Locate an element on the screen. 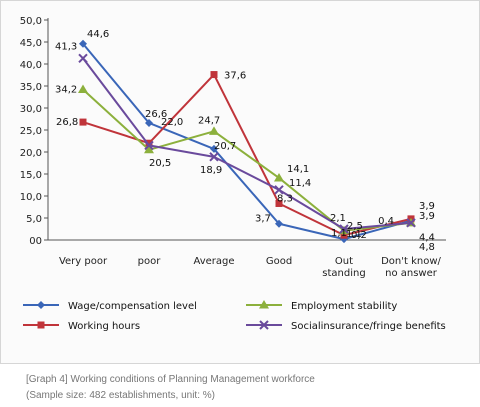 The width and height of the screenshot is (480, 407). legend-label: Employment stability is located at coordinates (344, 306).